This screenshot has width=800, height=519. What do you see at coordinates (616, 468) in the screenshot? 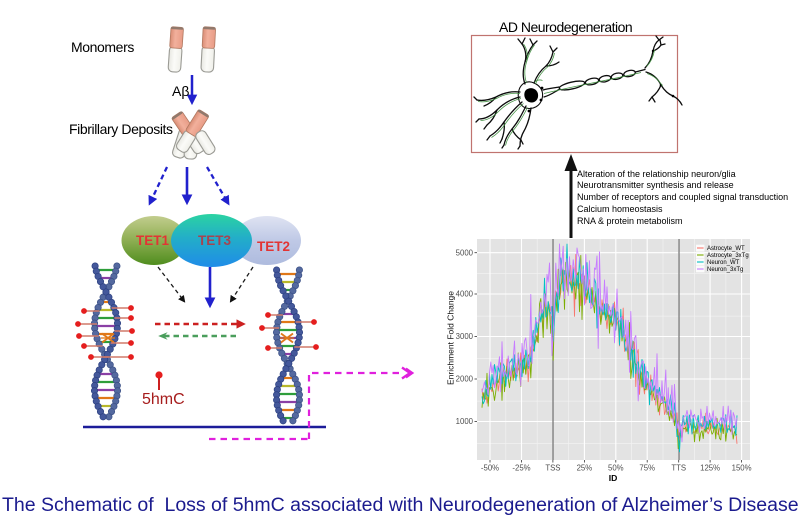
I see `svg-text: 50%` at bounding box center [616, 468].